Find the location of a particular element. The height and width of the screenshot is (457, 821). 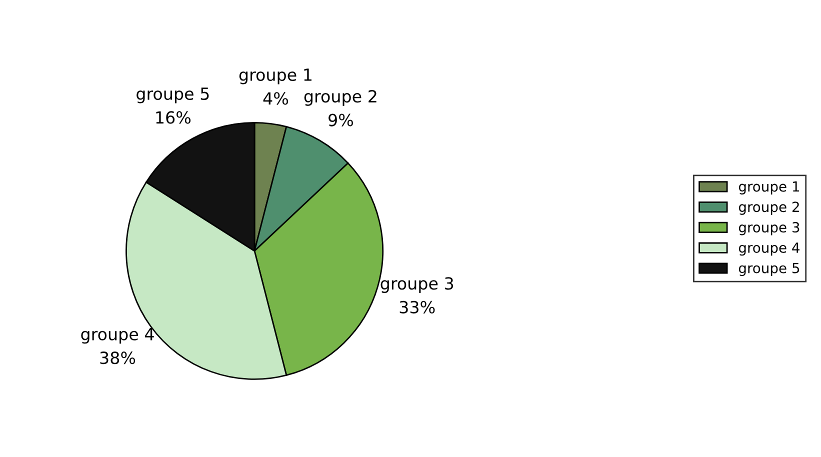

slice-label: groupe 2 is located at coordinates (340, 98).